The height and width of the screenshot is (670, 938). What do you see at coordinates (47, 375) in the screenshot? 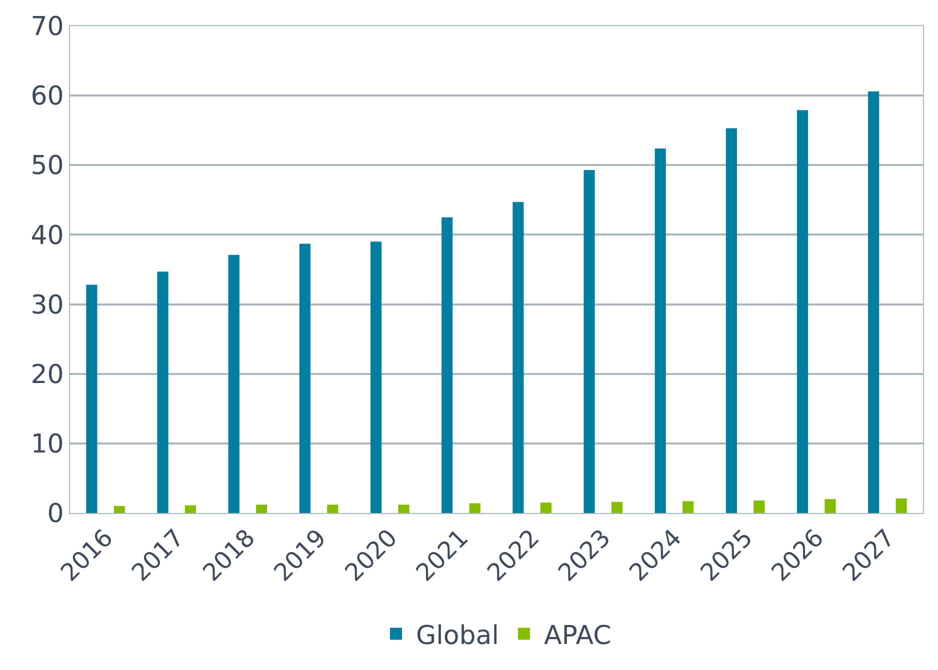
I see `y-tick-label: 20` at bounding box center [47, 375].